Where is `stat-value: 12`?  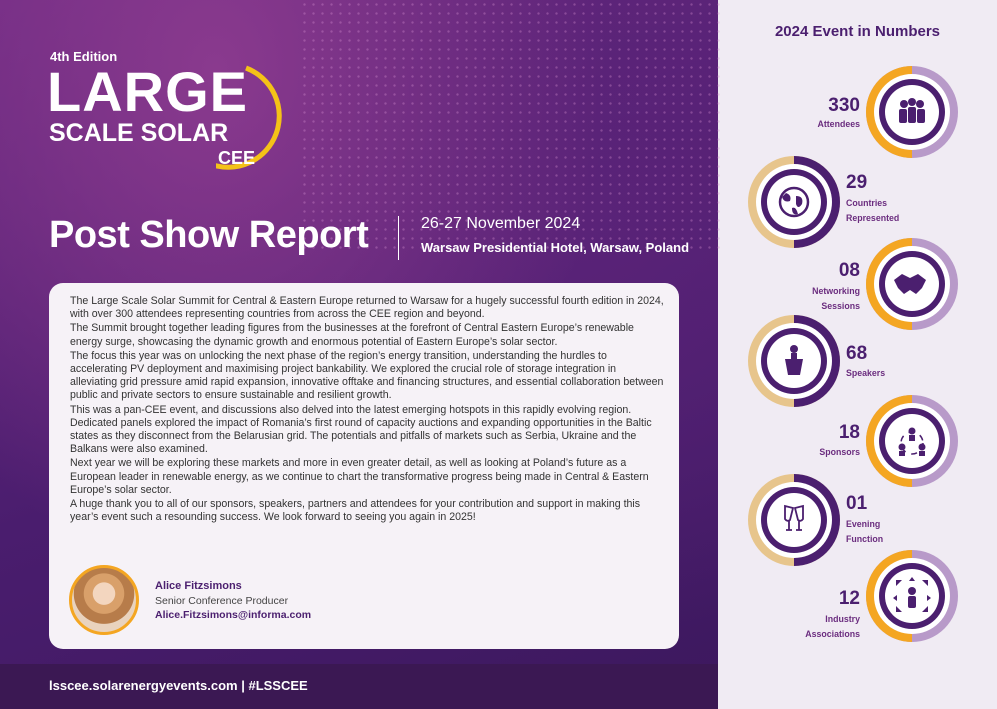
stat-value: 12 is located at coordinates (849, 598).